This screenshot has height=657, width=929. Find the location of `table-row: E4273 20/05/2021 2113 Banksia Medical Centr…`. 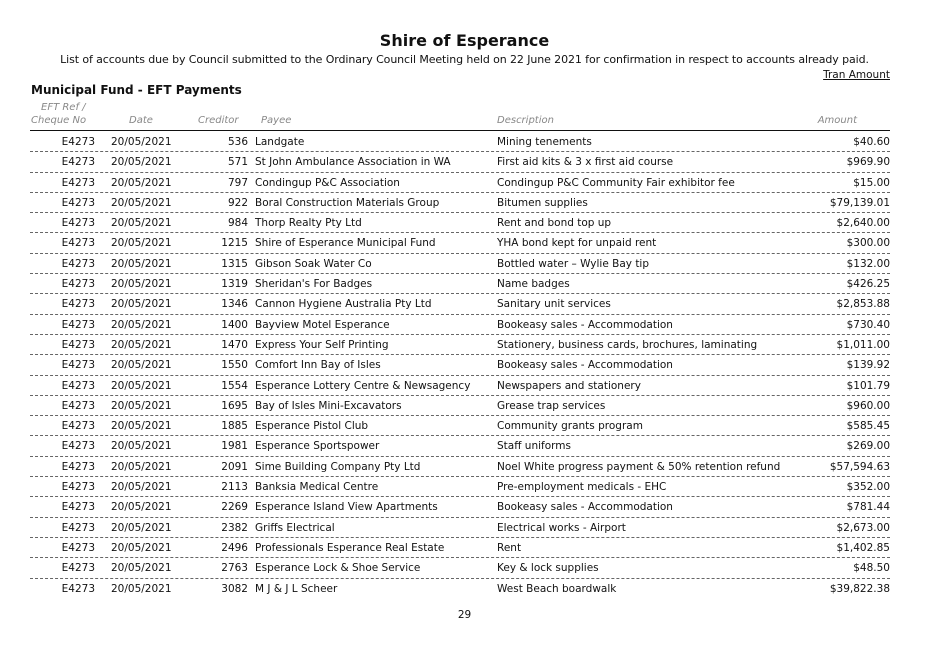

table-row: E4273 20/05/2021 2113 Banksia Medical Centr… is located at coordinates (460, 487).